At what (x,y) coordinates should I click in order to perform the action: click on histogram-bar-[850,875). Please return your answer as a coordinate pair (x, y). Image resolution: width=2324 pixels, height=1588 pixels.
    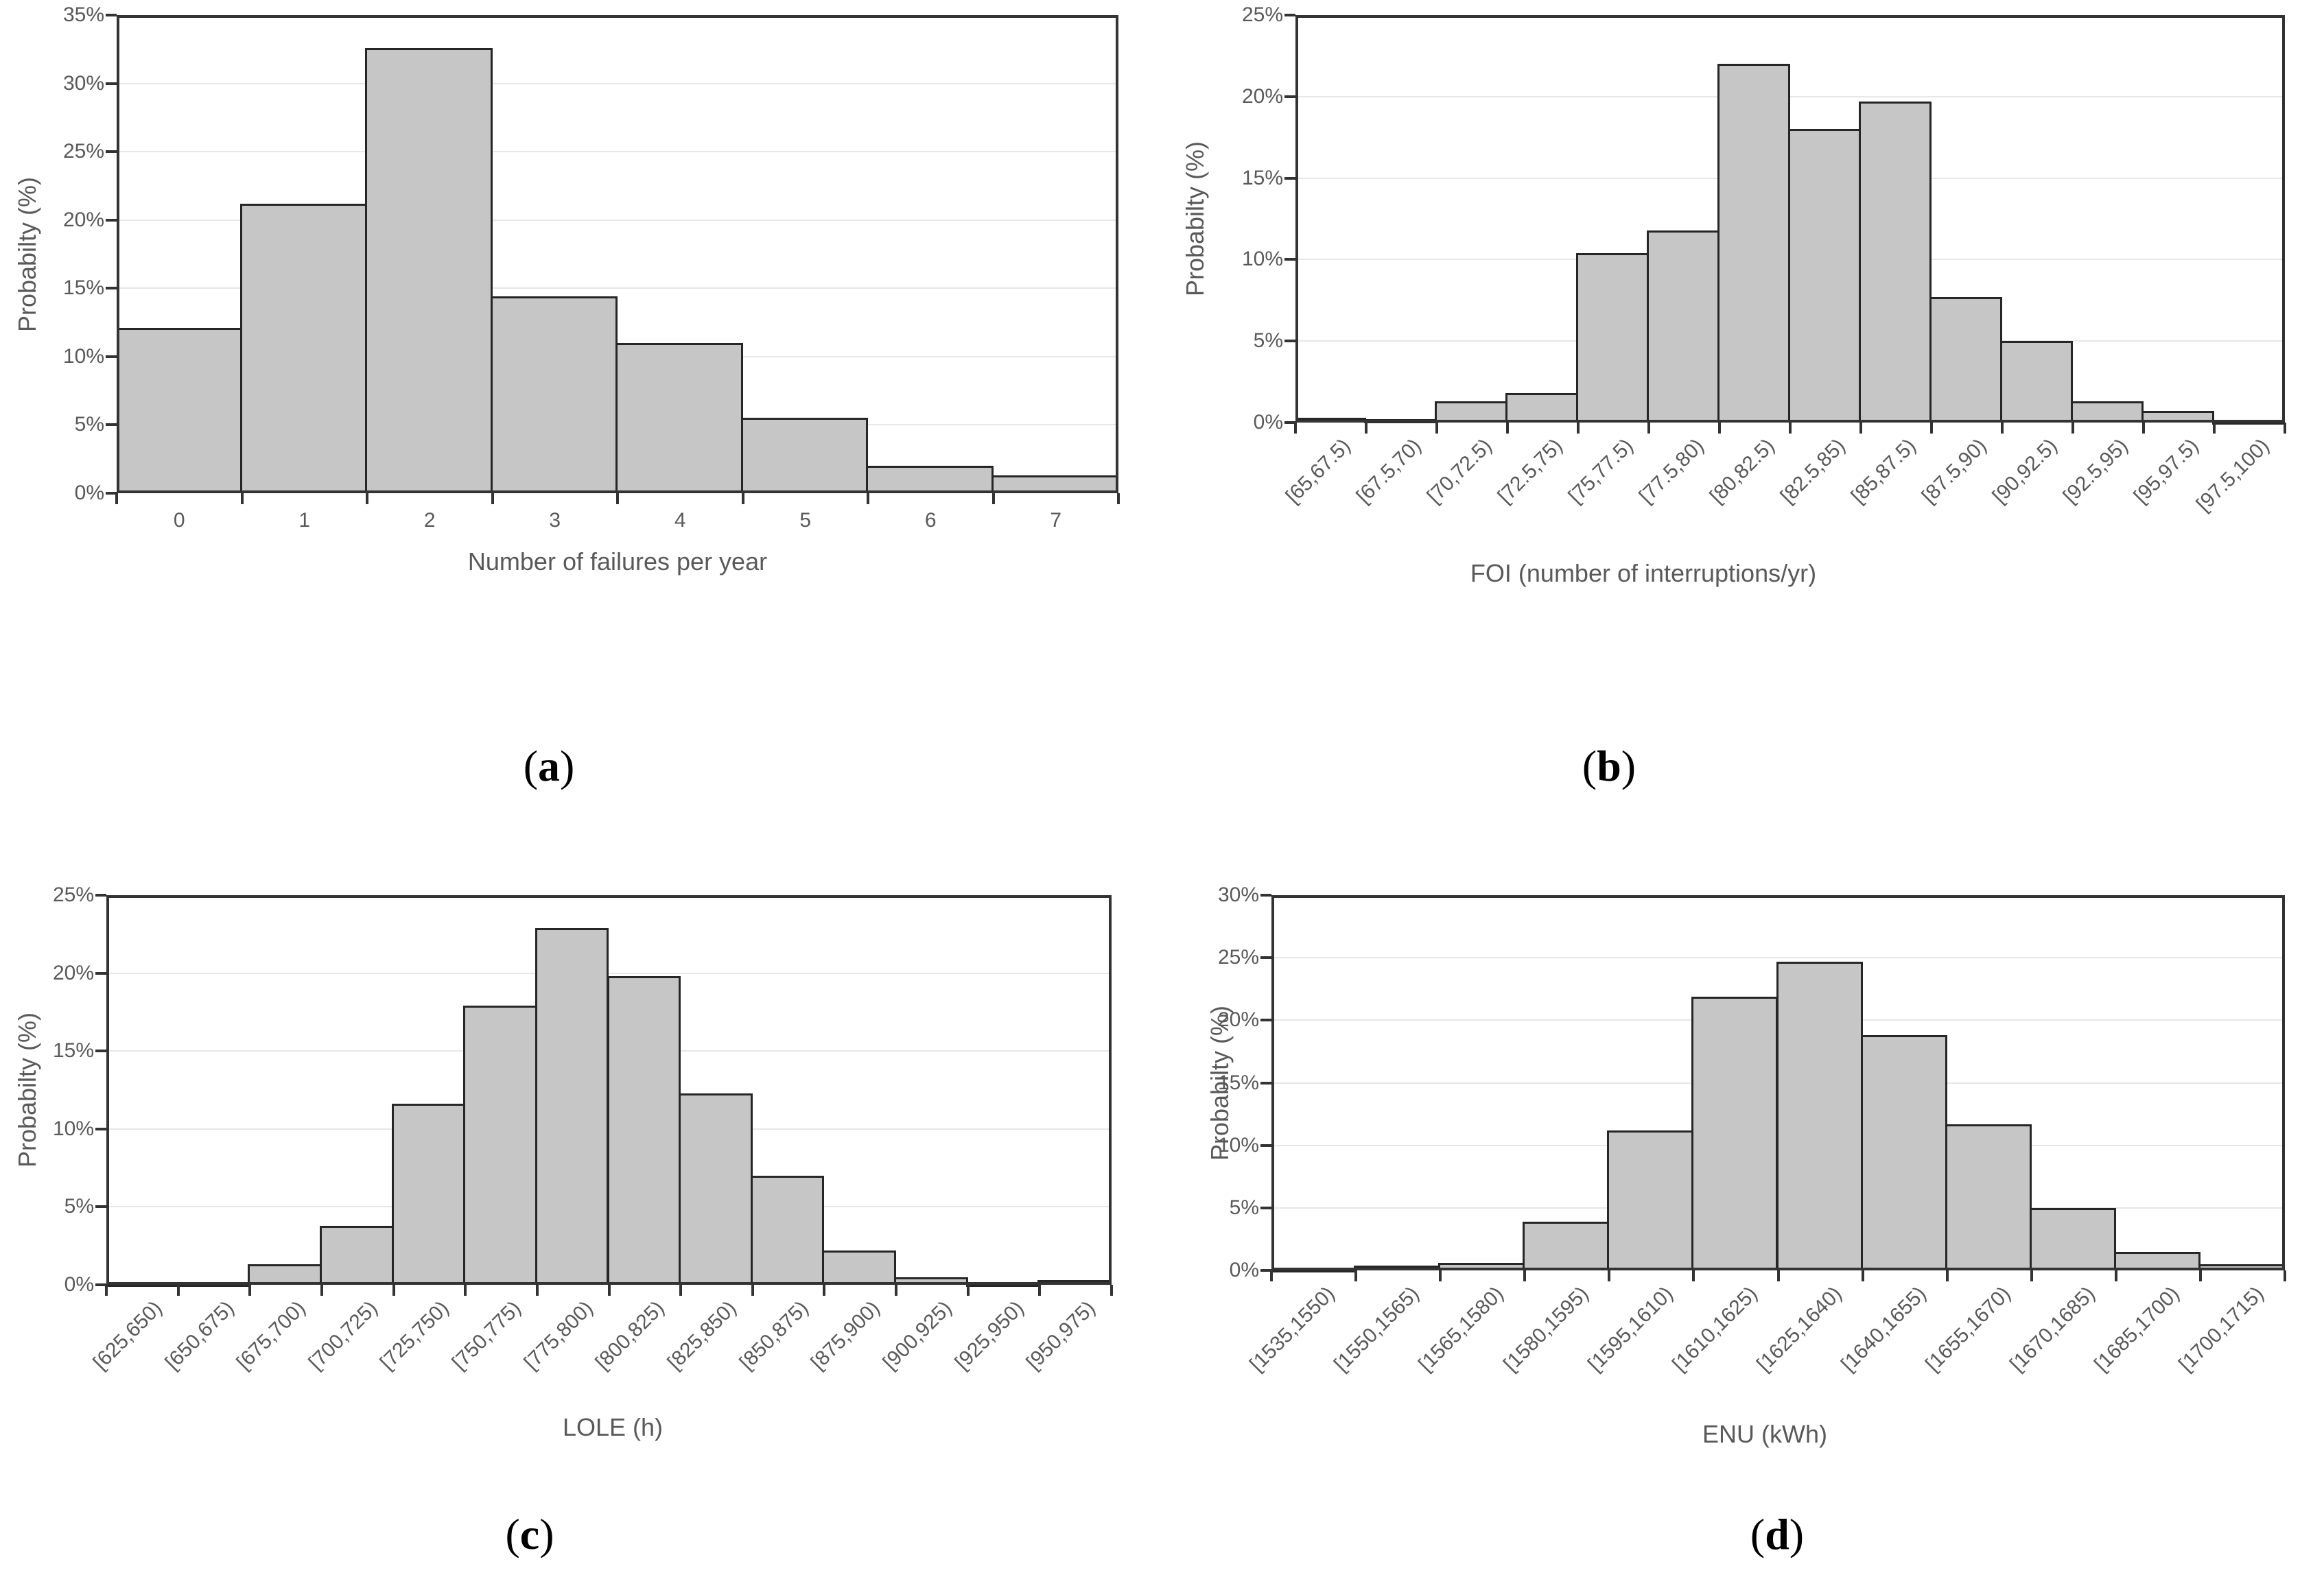
    Looking at the image, I should click on (788, 1230).